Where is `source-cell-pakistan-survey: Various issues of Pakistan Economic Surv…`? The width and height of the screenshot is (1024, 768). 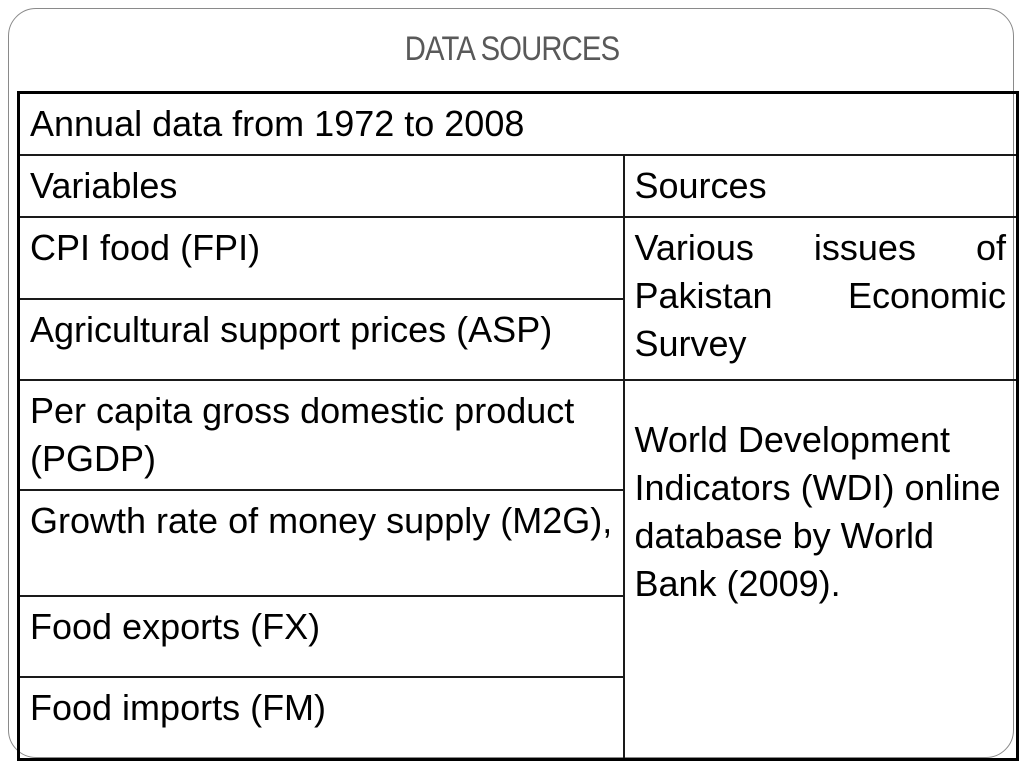 source-cell-pakistan-survey: Various issues of Pakistan Economic Surv… is located at coordinates (820, 298).